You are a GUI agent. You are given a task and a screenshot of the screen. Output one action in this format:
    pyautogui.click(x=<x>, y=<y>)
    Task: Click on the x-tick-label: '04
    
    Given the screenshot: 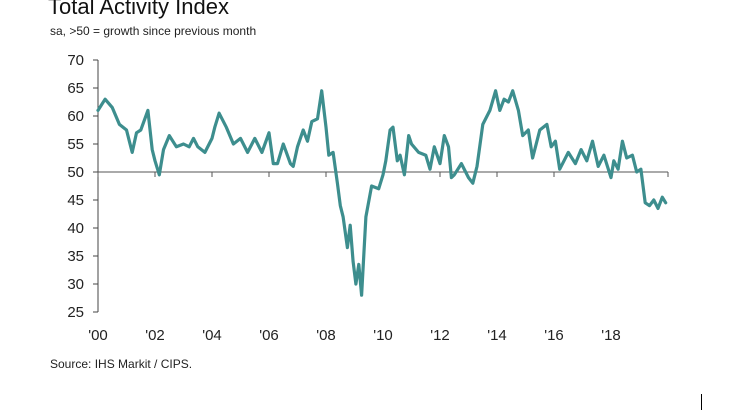 What is the action you would take?
    pyautogui.click(x=212, y=335)
    